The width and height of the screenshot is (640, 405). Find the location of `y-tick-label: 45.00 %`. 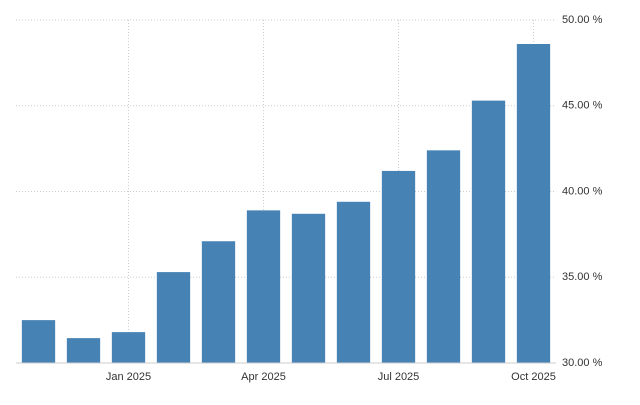

y-tick-label: 45.00 % is located at coordinates (582, 106).